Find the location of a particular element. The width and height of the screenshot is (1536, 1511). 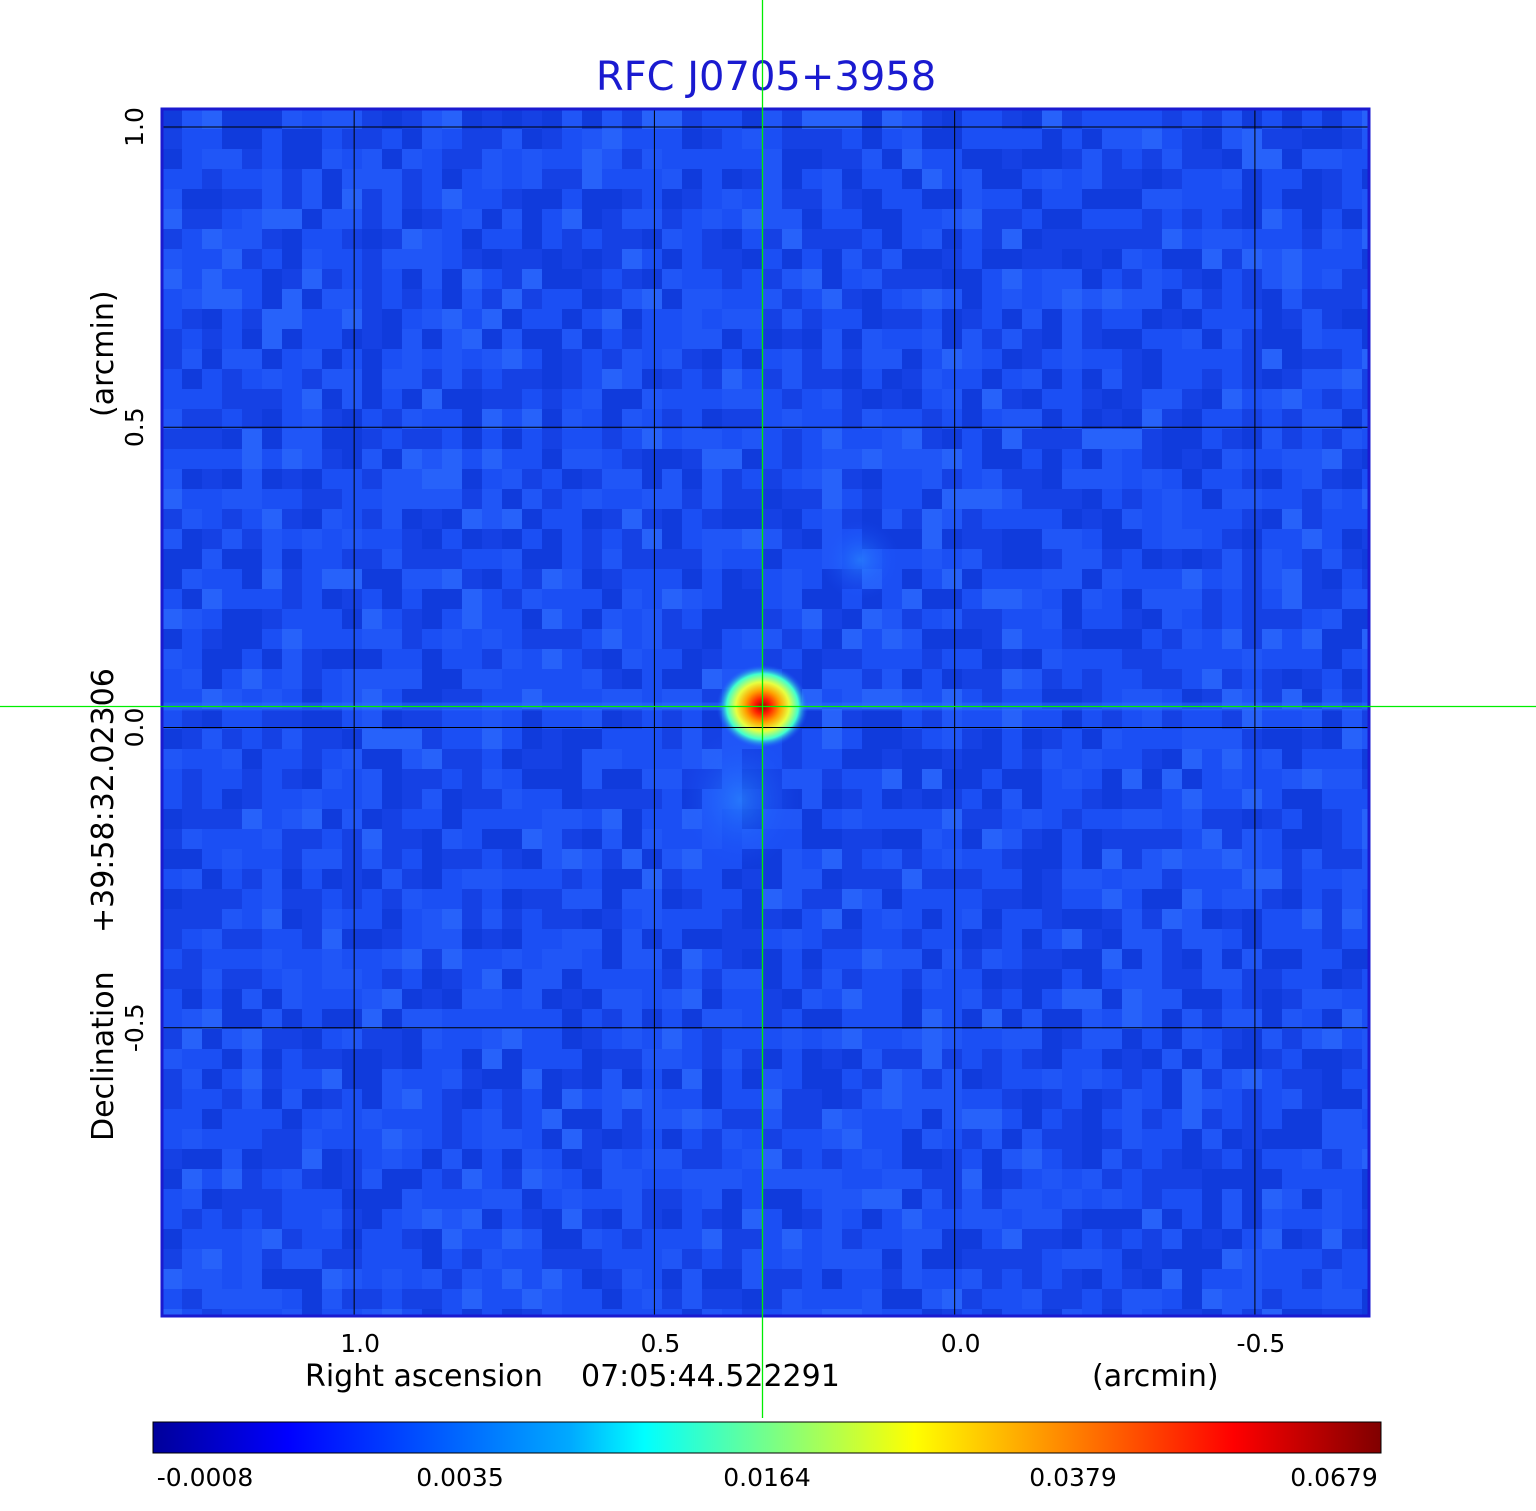

colorbar-tick-label: 0.0164 is located at coordinates (766, 1477).